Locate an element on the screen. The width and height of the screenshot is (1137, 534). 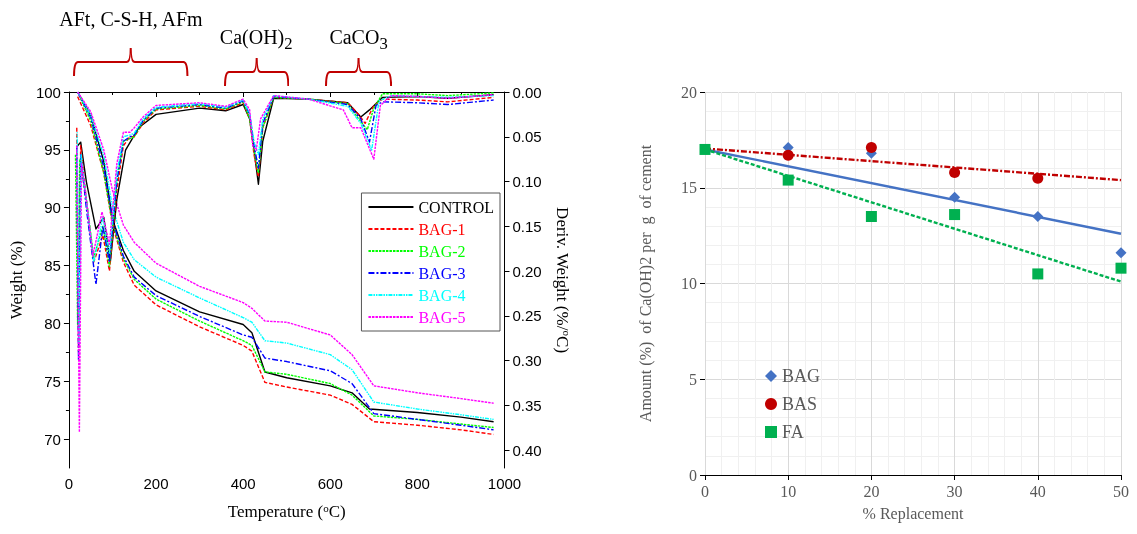
x-tick-label: 1000 is located at coordinates (504, 483).